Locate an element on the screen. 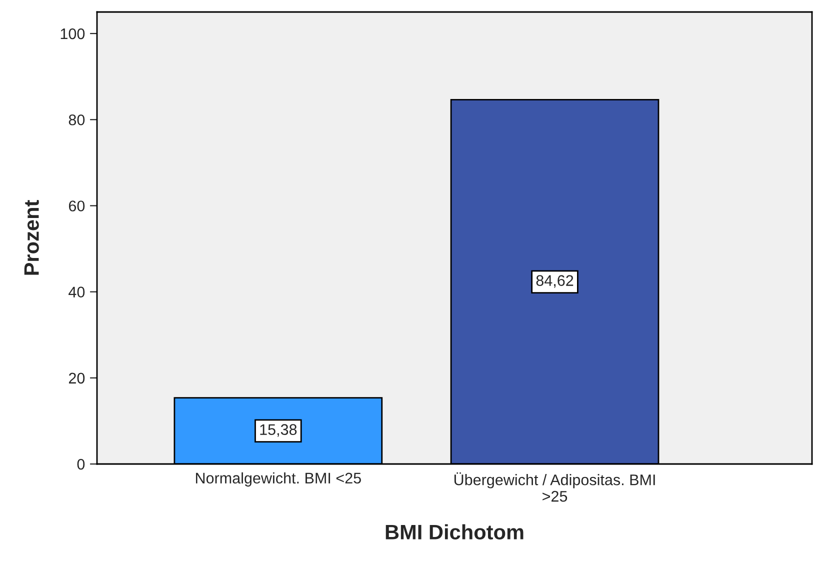 The image size is (816, 571). data-label: 15,38 is located at coordinates (278, 430).